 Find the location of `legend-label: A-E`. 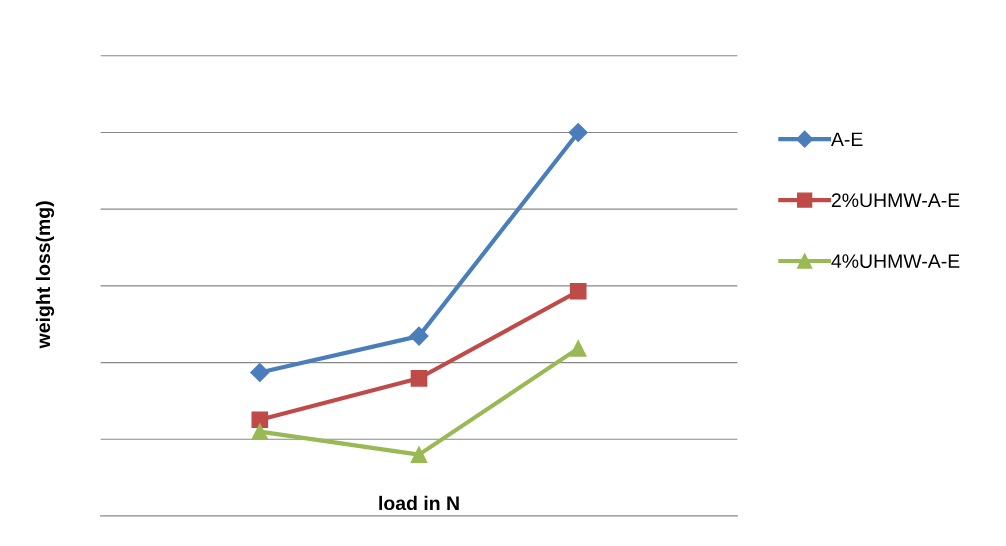

legend-label: A-E is located at coordinates (846, 139).